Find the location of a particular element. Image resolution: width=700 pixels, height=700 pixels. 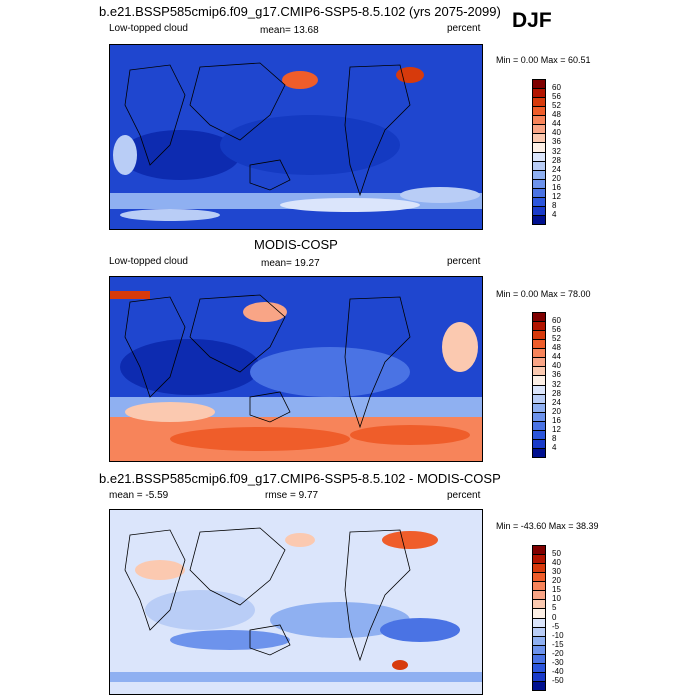

panel3-colorbar: 50 40 30 20 15 10 5 0 -5 -10 -15 -20 -30 -40 -50 is located at coordinates (548, 618).